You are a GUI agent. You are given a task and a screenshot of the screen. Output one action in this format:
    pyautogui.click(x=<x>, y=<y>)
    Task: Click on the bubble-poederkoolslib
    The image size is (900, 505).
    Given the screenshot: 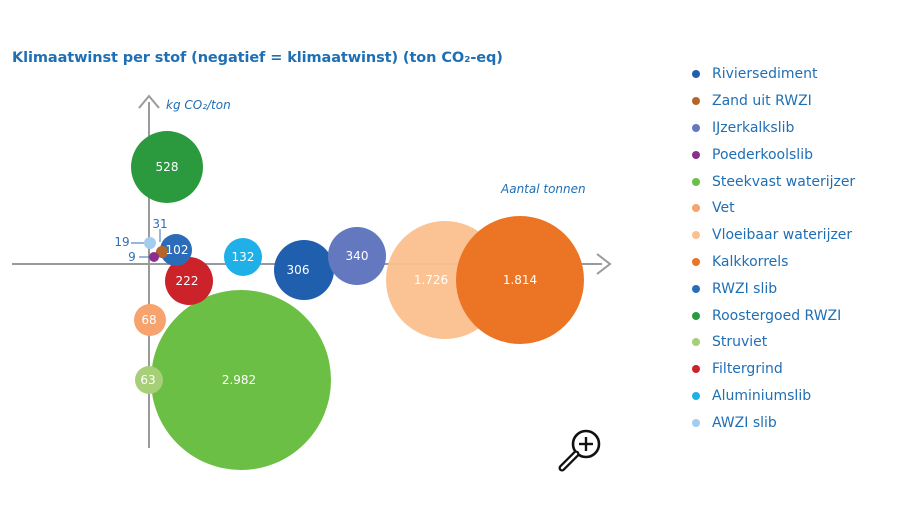 What is the action you would take?
    pyautogui.click(x=154, y=257)
    